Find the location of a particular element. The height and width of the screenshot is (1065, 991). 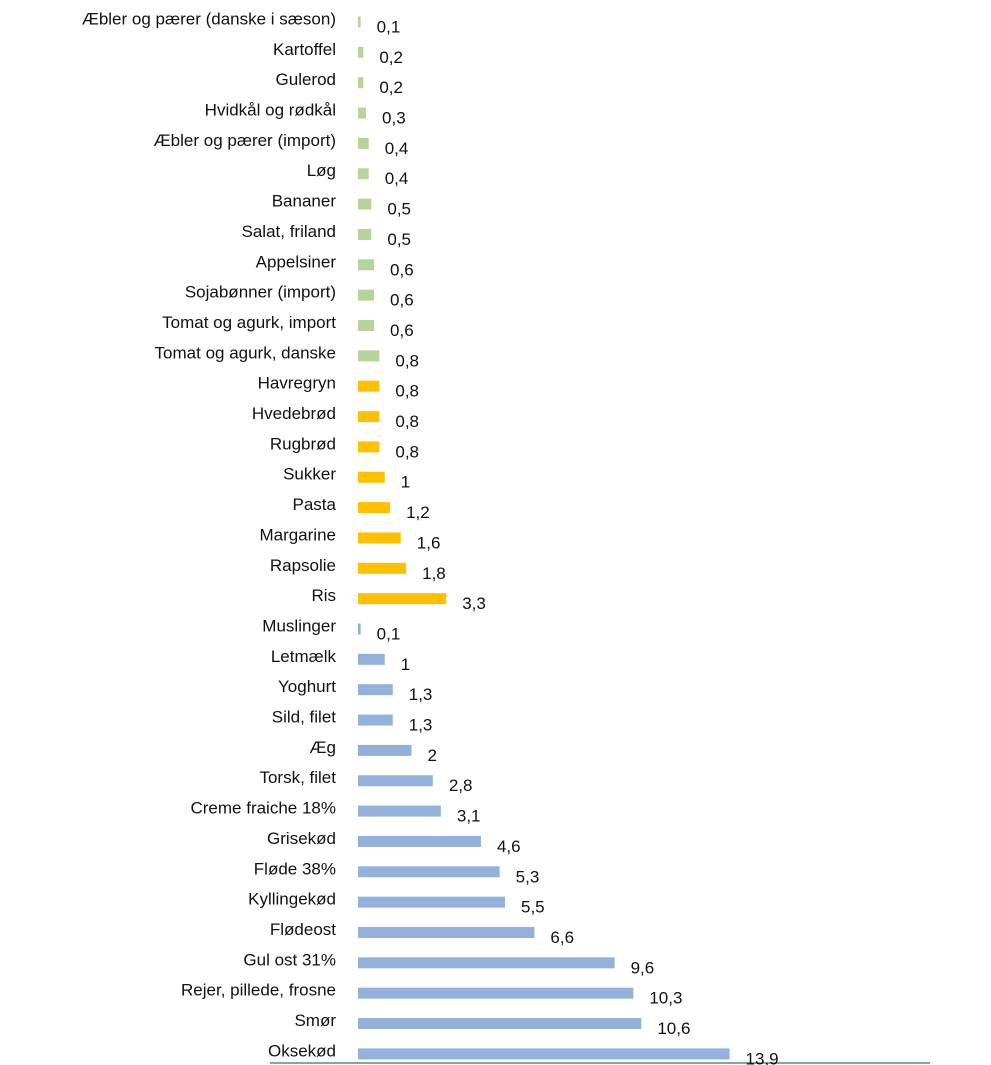

category-label: Tomat og agurk, import is located at coordinates (249, 322).